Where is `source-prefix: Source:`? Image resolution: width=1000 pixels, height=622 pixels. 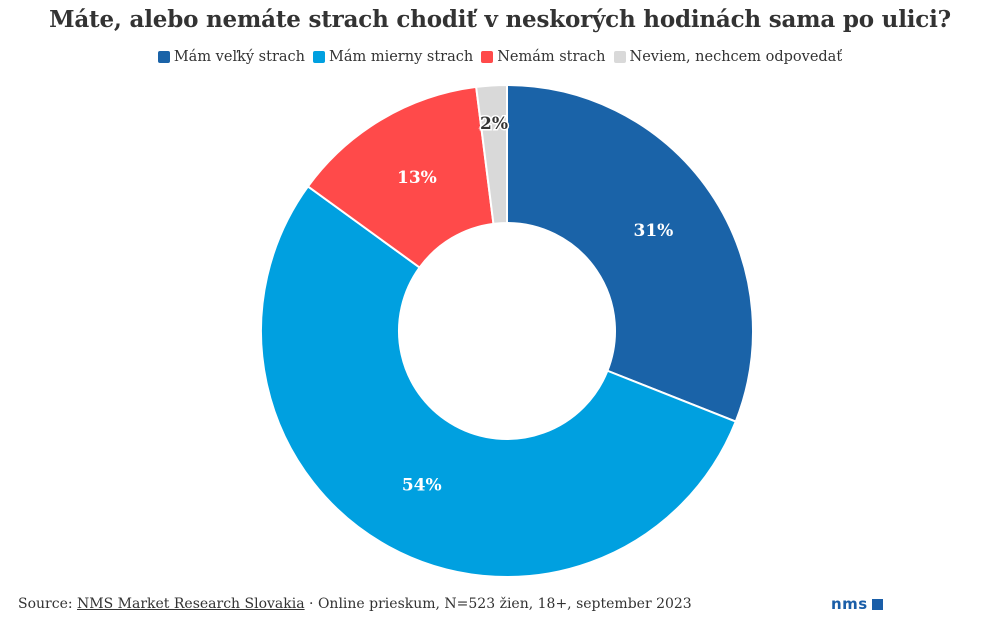
source-prefix: Source: is located at coordinates (48, 604).